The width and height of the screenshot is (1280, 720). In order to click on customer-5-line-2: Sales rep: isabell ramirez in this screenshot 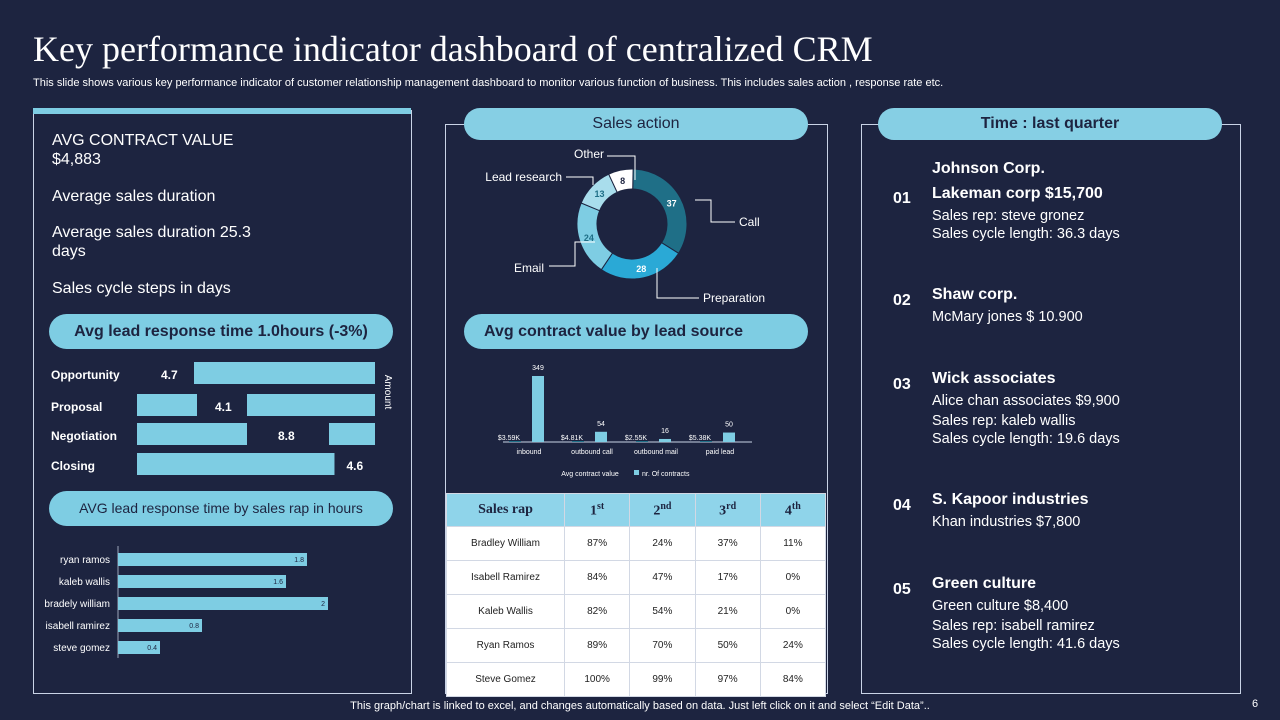, I will do `click(1013, 626)`.